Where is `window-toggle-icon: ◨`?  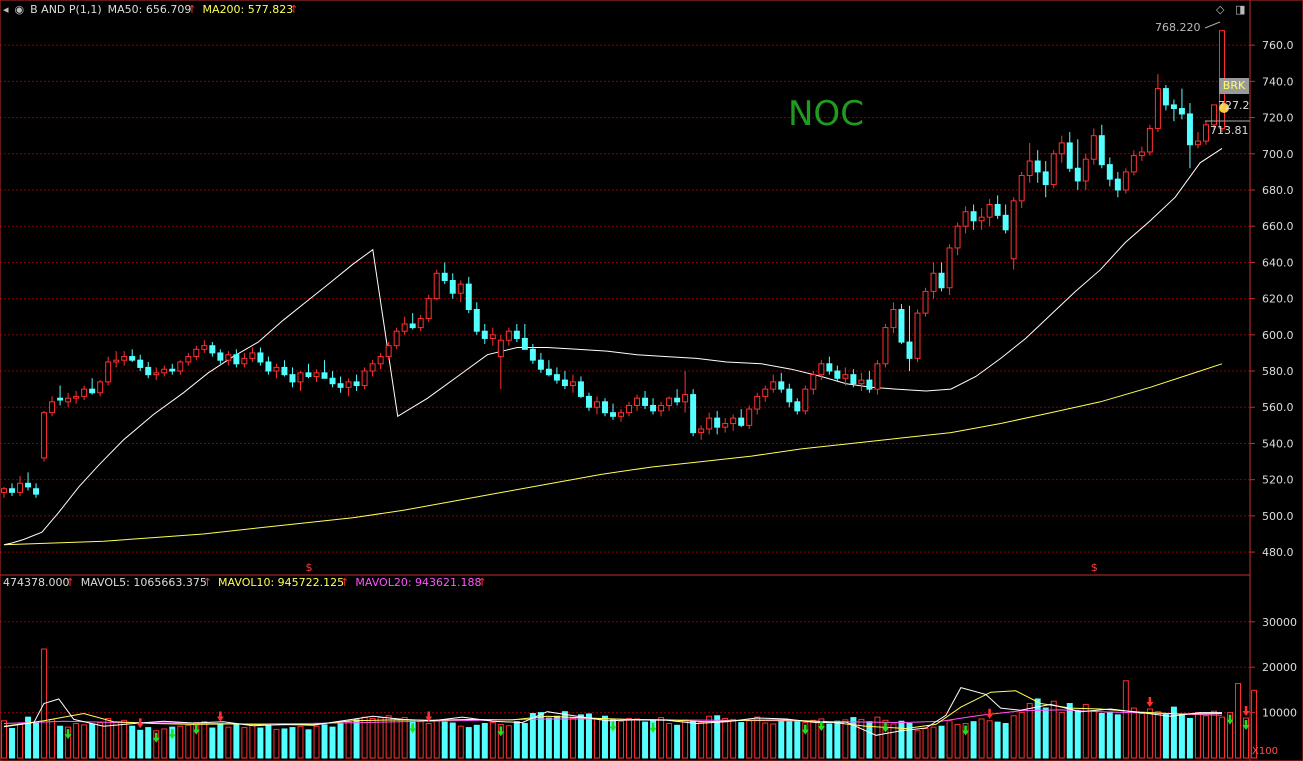 window-toggle-icon: ◨ is located at coordinates (1240, 9).